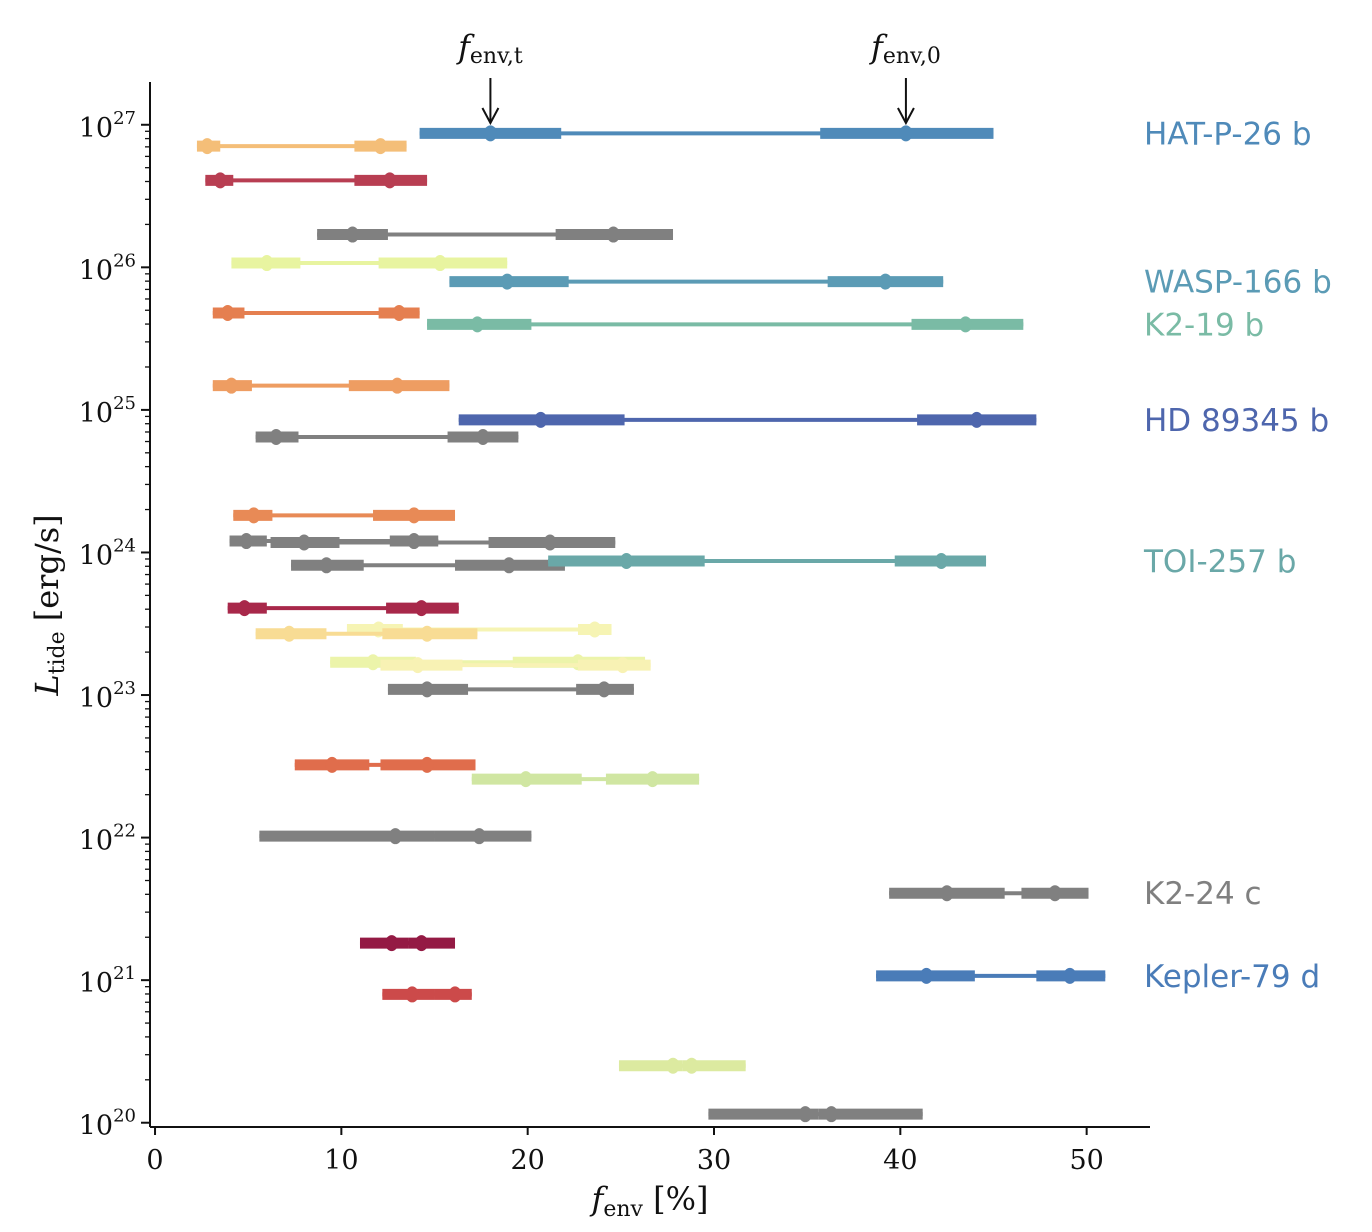 Image resolution: width=1372 pixels, height=1232 pixels. Describe the element at coordinates (648, 1201) in the screenshot. I see `x-axis-label: fenv [%]` at that location.